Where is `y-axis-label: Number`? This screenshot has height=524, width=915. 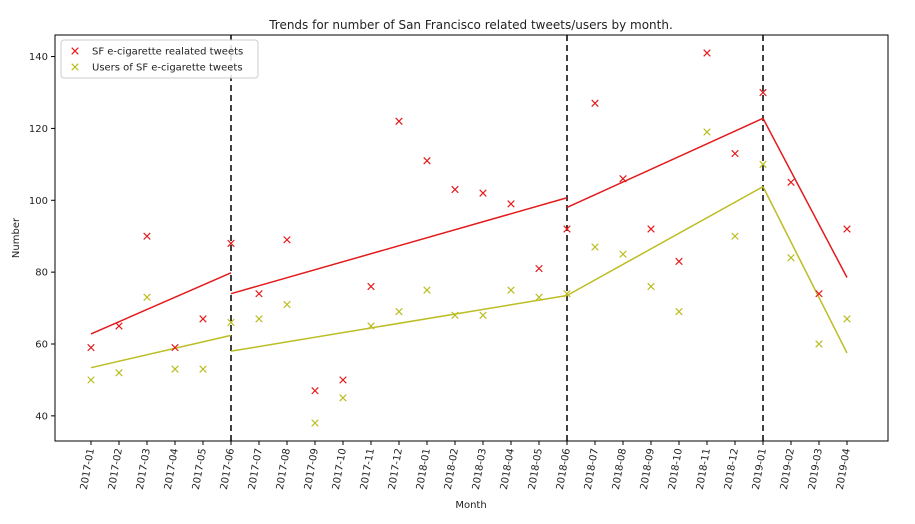 y-axis-label: Number is located at coordinates (16, 237).